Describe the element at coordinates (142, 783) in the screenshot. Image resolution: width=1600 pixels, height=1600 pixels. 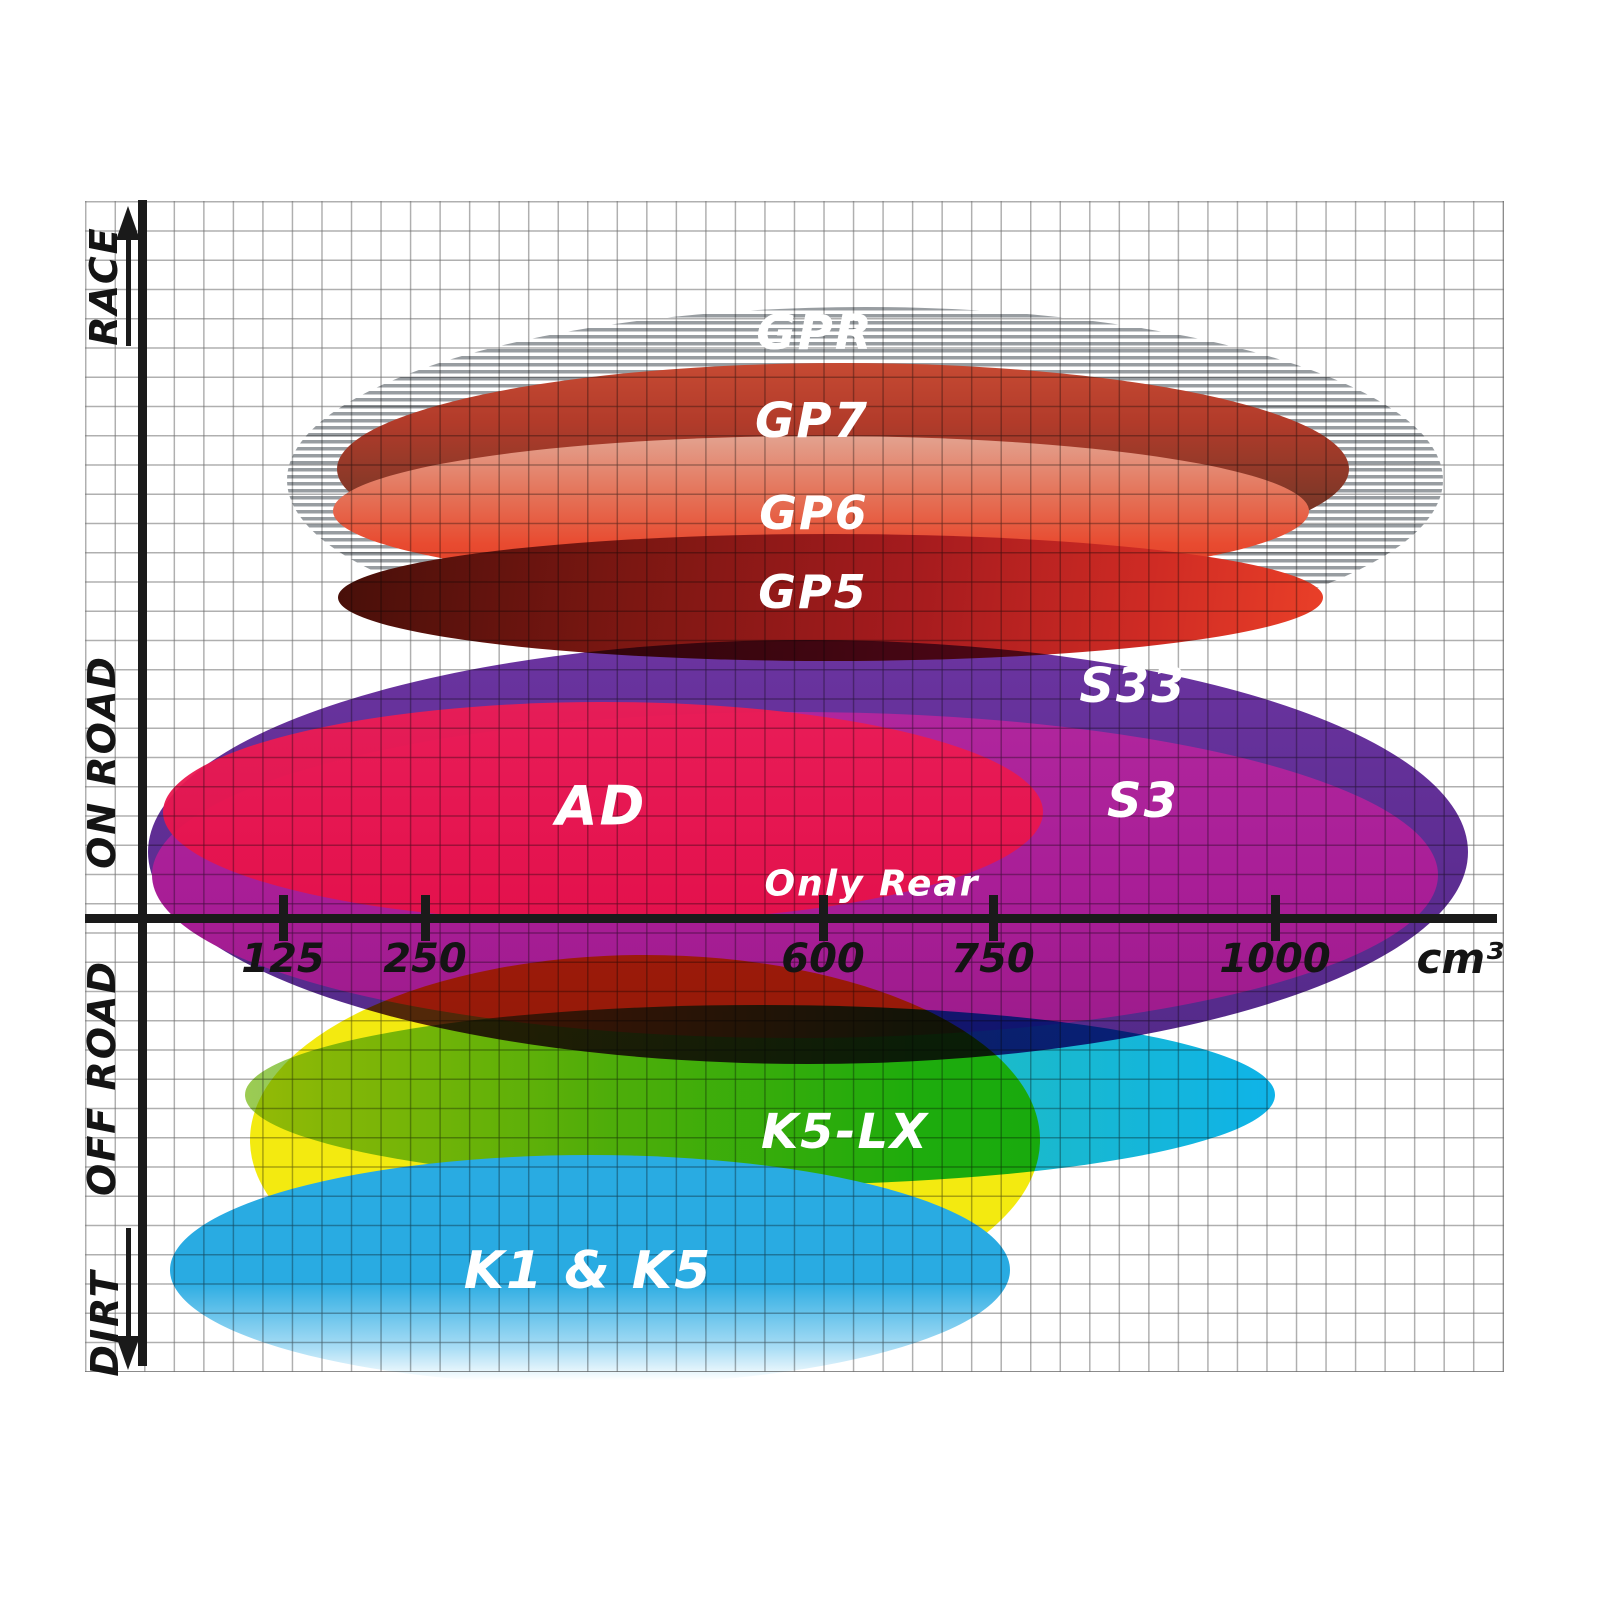
I see `y-axis-line` at that location.